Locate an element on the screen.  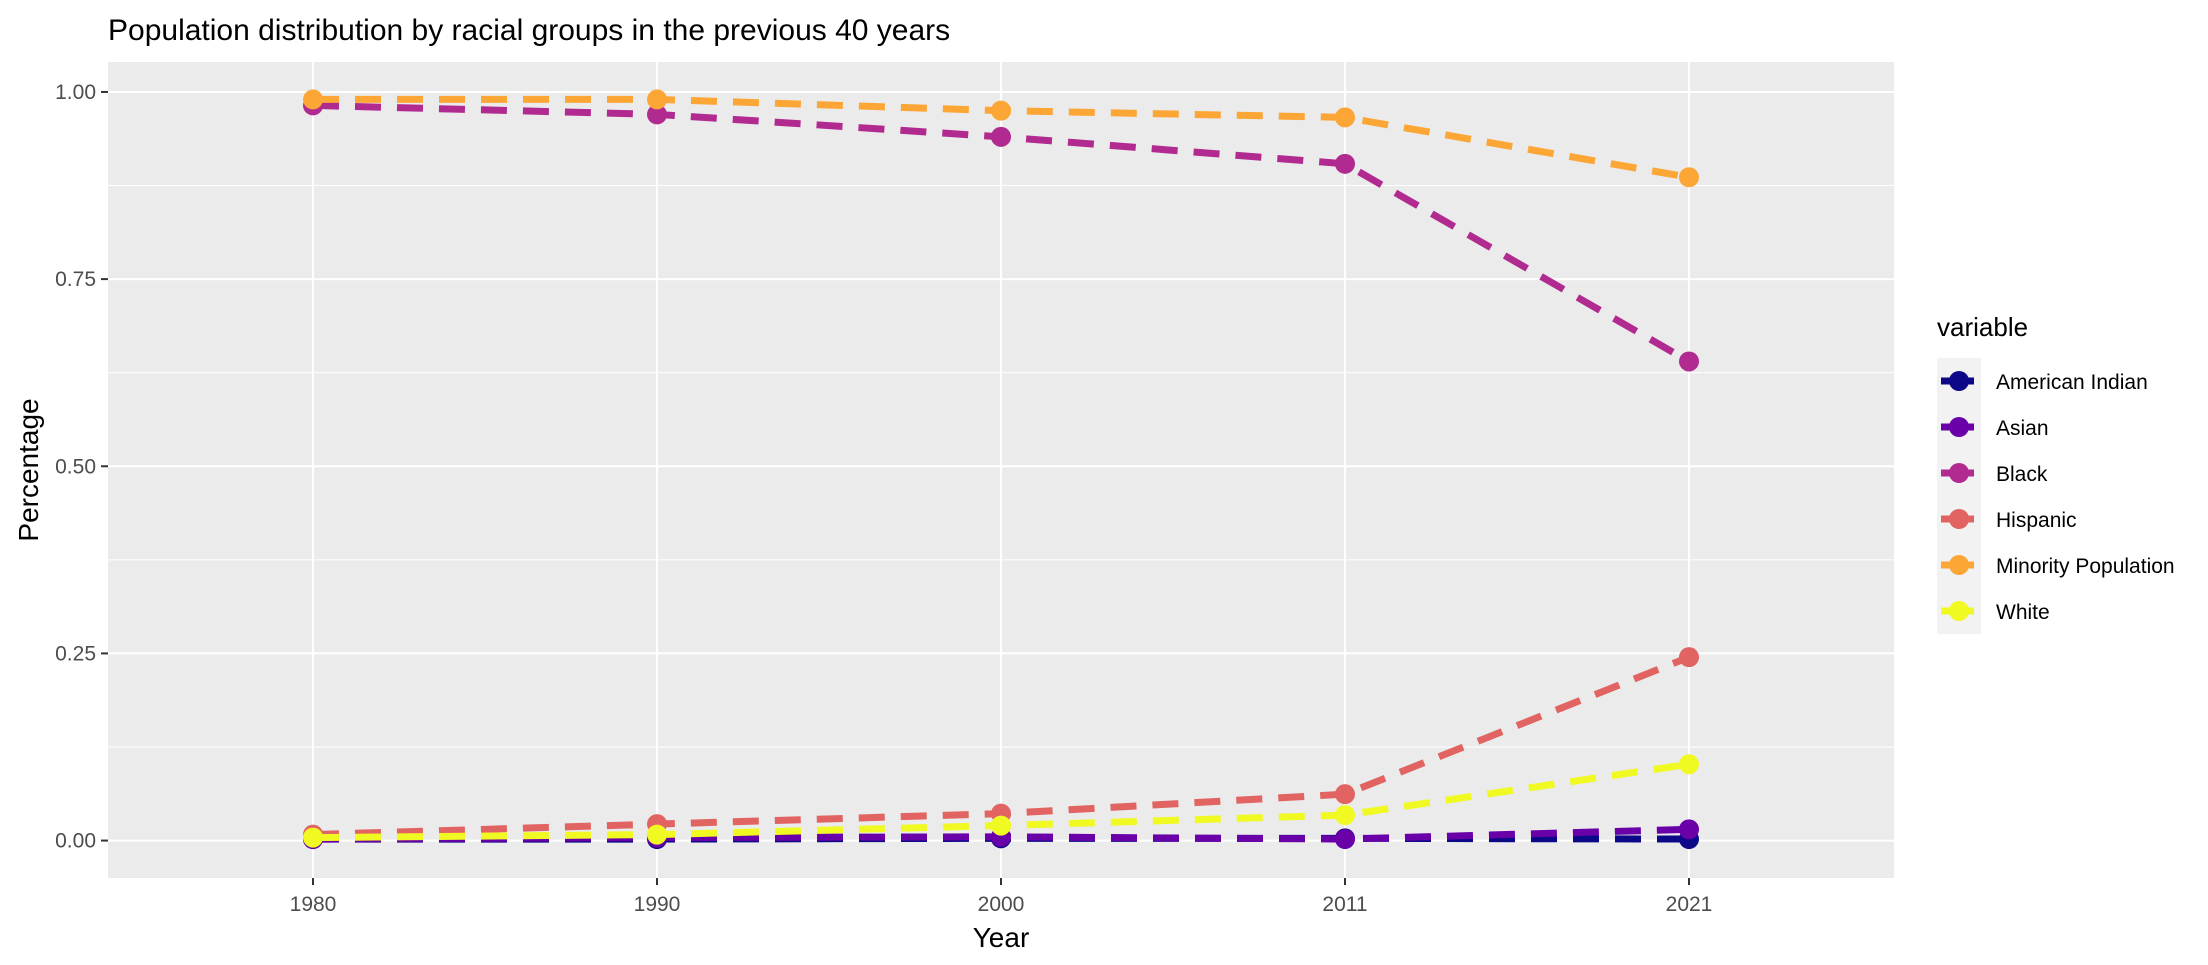
y-tick-label: 0.00 is located at coordinates (75, 841).